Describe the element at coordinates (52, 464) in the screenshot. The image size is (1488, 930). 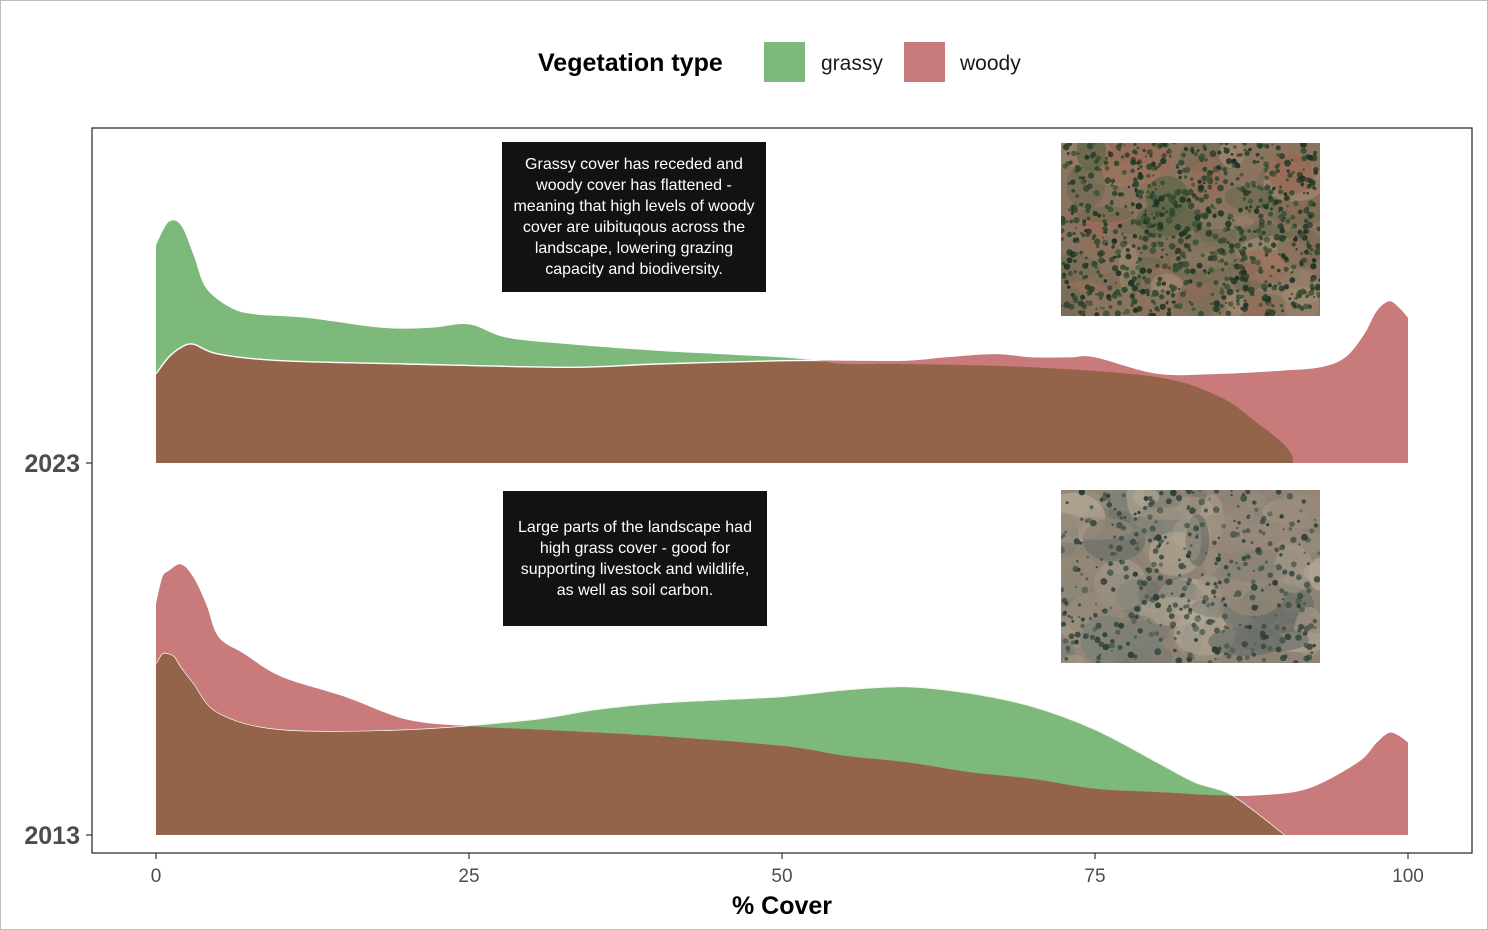
I see `y-tick-label-2023: 2023` at that location.